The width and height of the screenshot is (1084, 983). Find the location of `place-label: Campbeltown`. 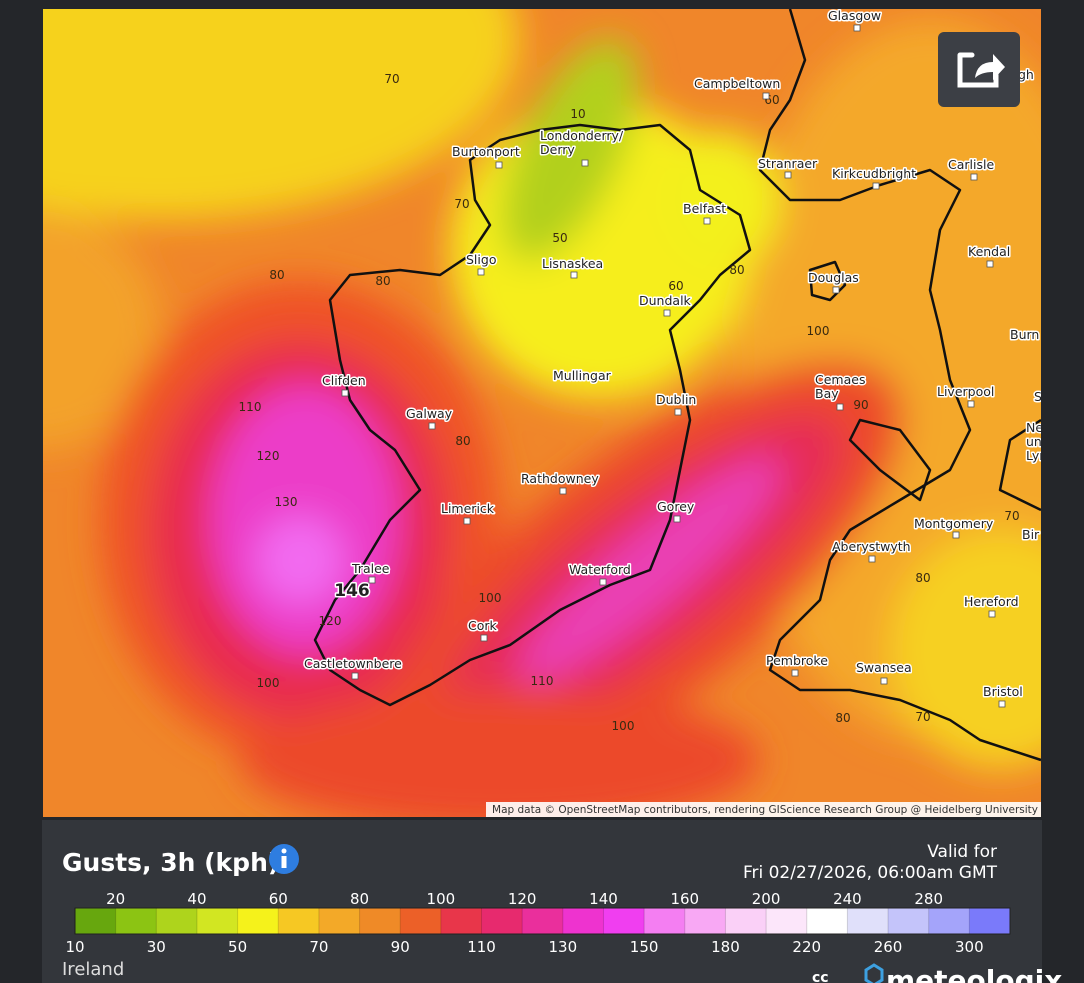

place-label: Campbeltown is located at coordinates (737, 83).